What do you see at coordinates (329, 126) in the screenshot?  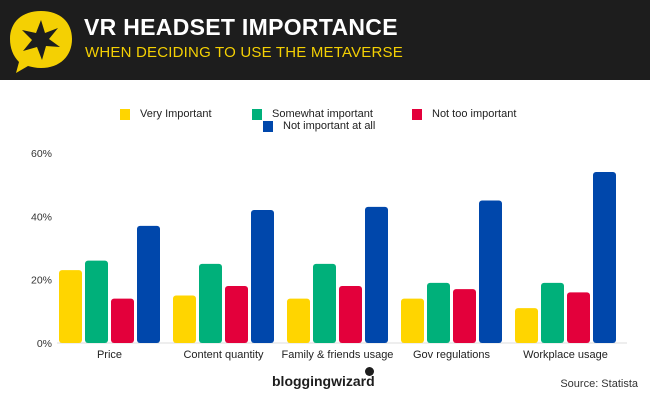 I see `legend-label: Not important at all` at bounding box center [329, 126].